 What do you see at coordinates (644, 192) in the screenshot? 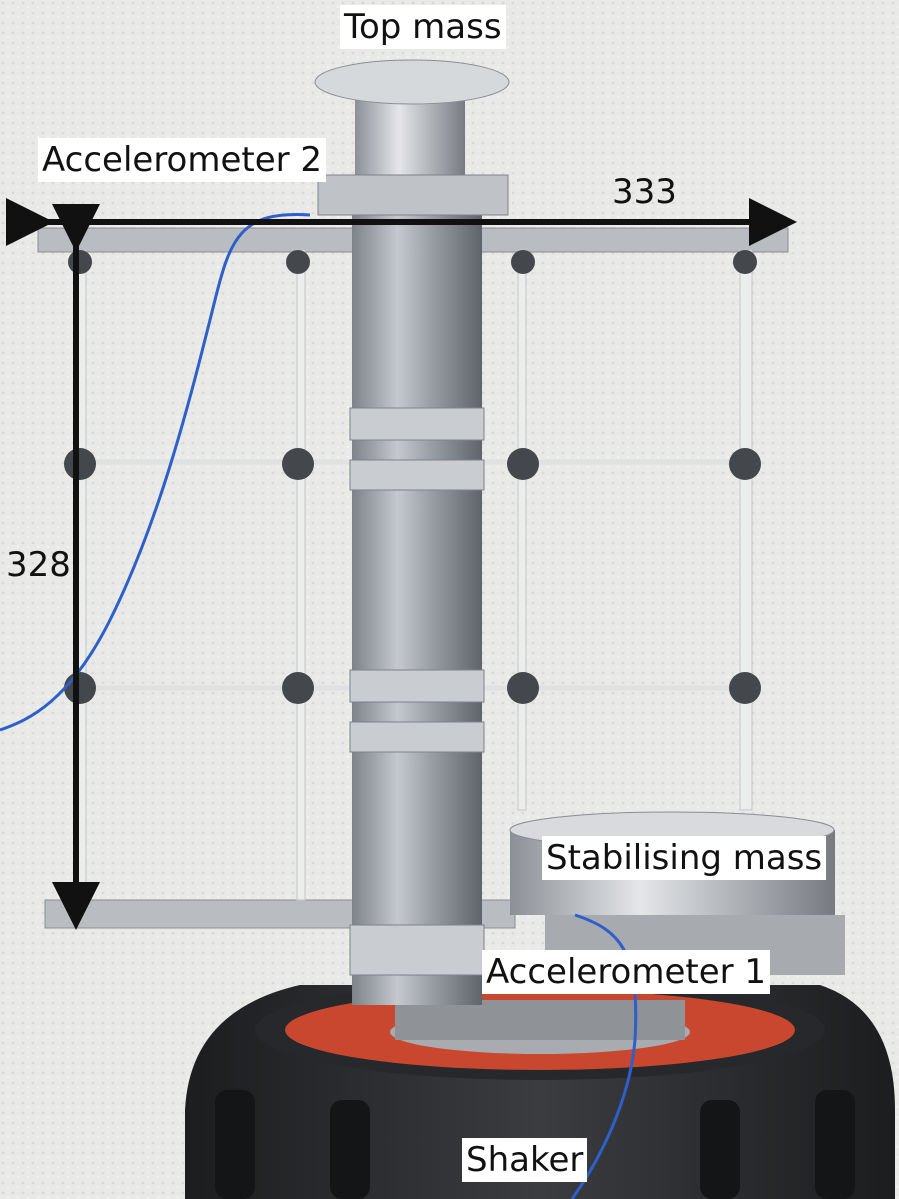
I see `width-dimension-label: 333` at bounding box center [644, 192].